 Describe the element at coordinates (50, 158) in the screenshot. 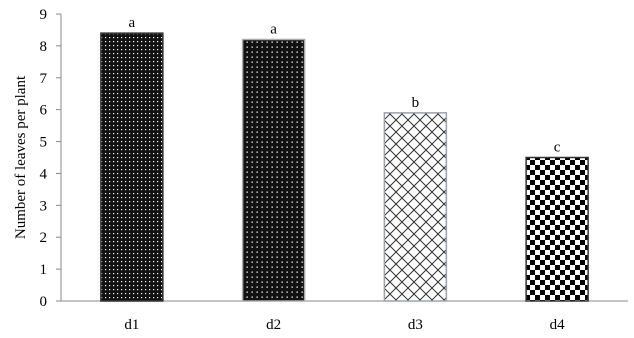

I see `y-ticks: 0 1 2 3 4 5 6 7 8 9` at that location.